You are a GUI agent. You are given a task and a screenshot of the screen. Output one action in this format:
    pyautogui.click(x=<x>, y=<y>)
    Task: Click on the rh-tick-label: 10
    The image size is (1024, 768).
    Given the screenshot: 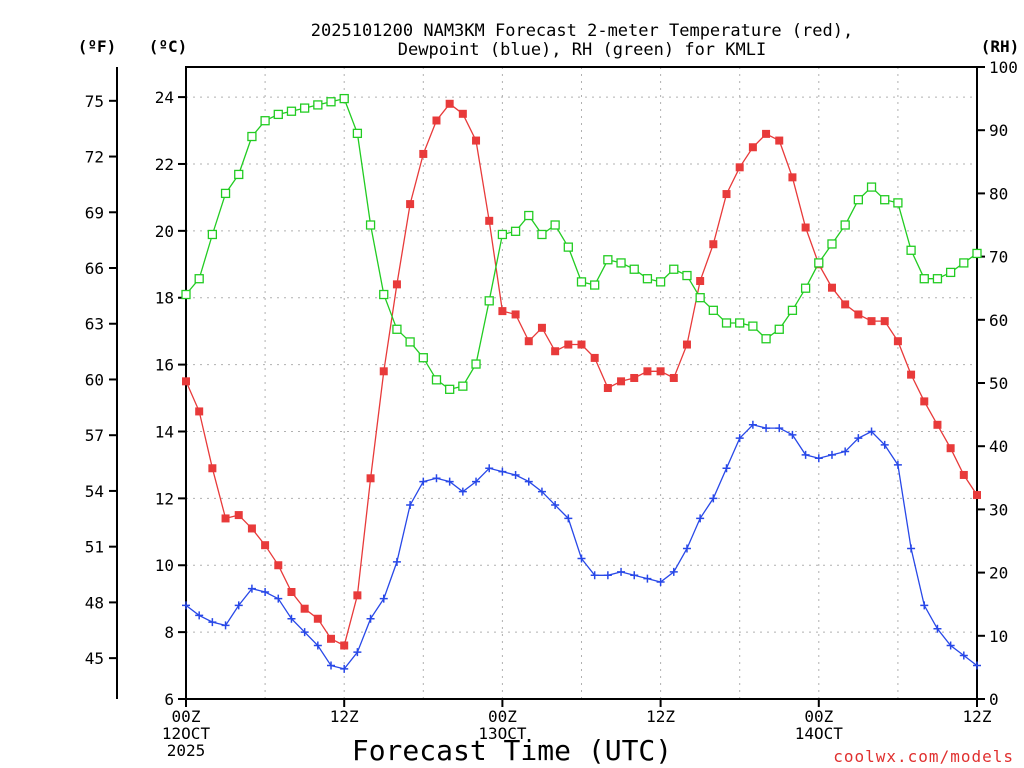 What is the action you would take?
    pyautogui.click(x=998, y=636)
    